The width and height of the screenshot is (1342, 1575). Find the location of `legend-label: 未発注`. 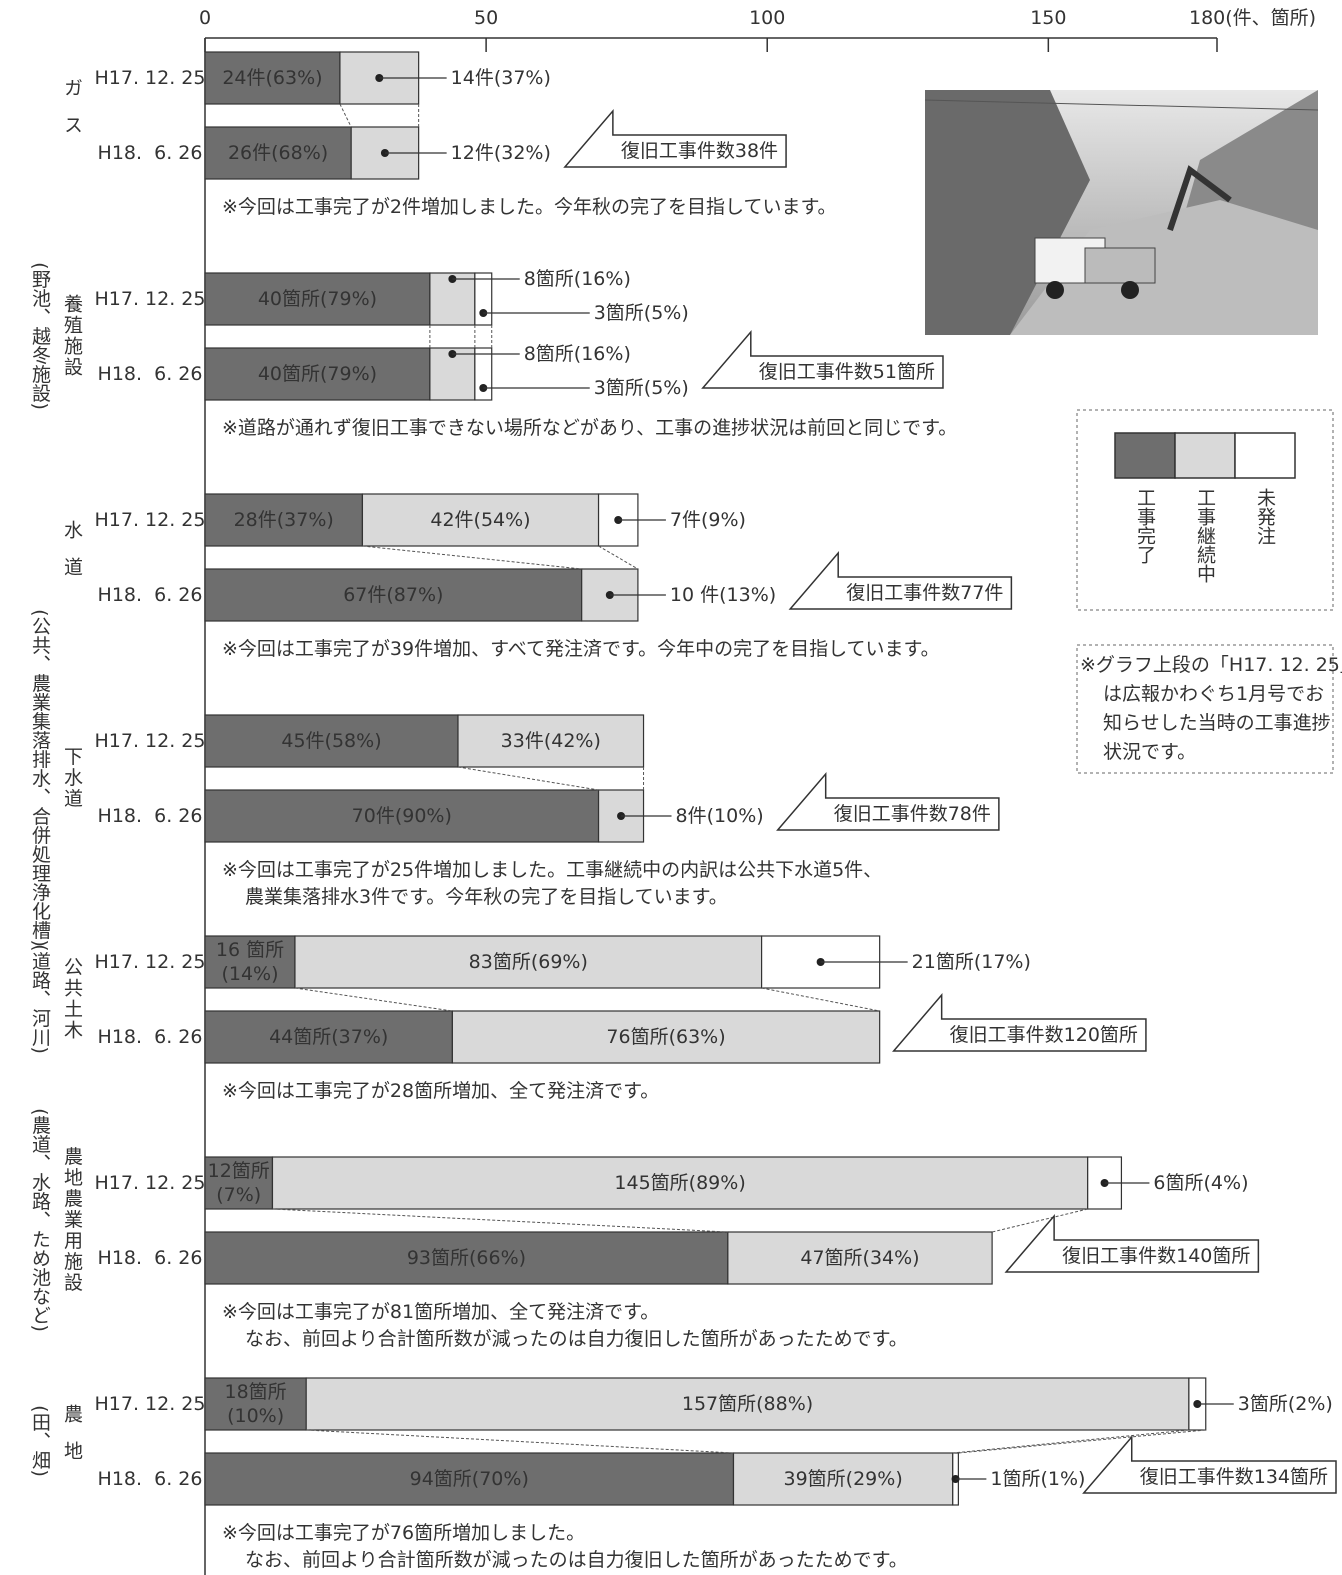

legend-label: 未発注 is located at coordinates (1265, 516).